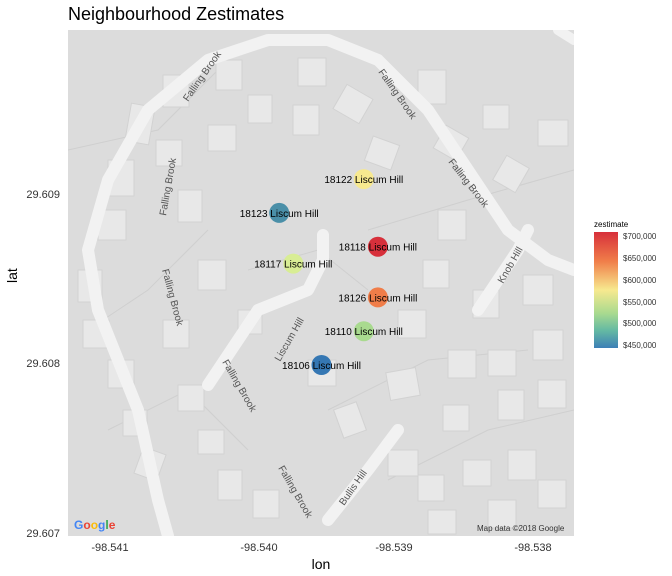 The height and width of the screenshot is (576, 672). I want to click on data-point-label: 18126 Liscum Hill, so click(377, 298).